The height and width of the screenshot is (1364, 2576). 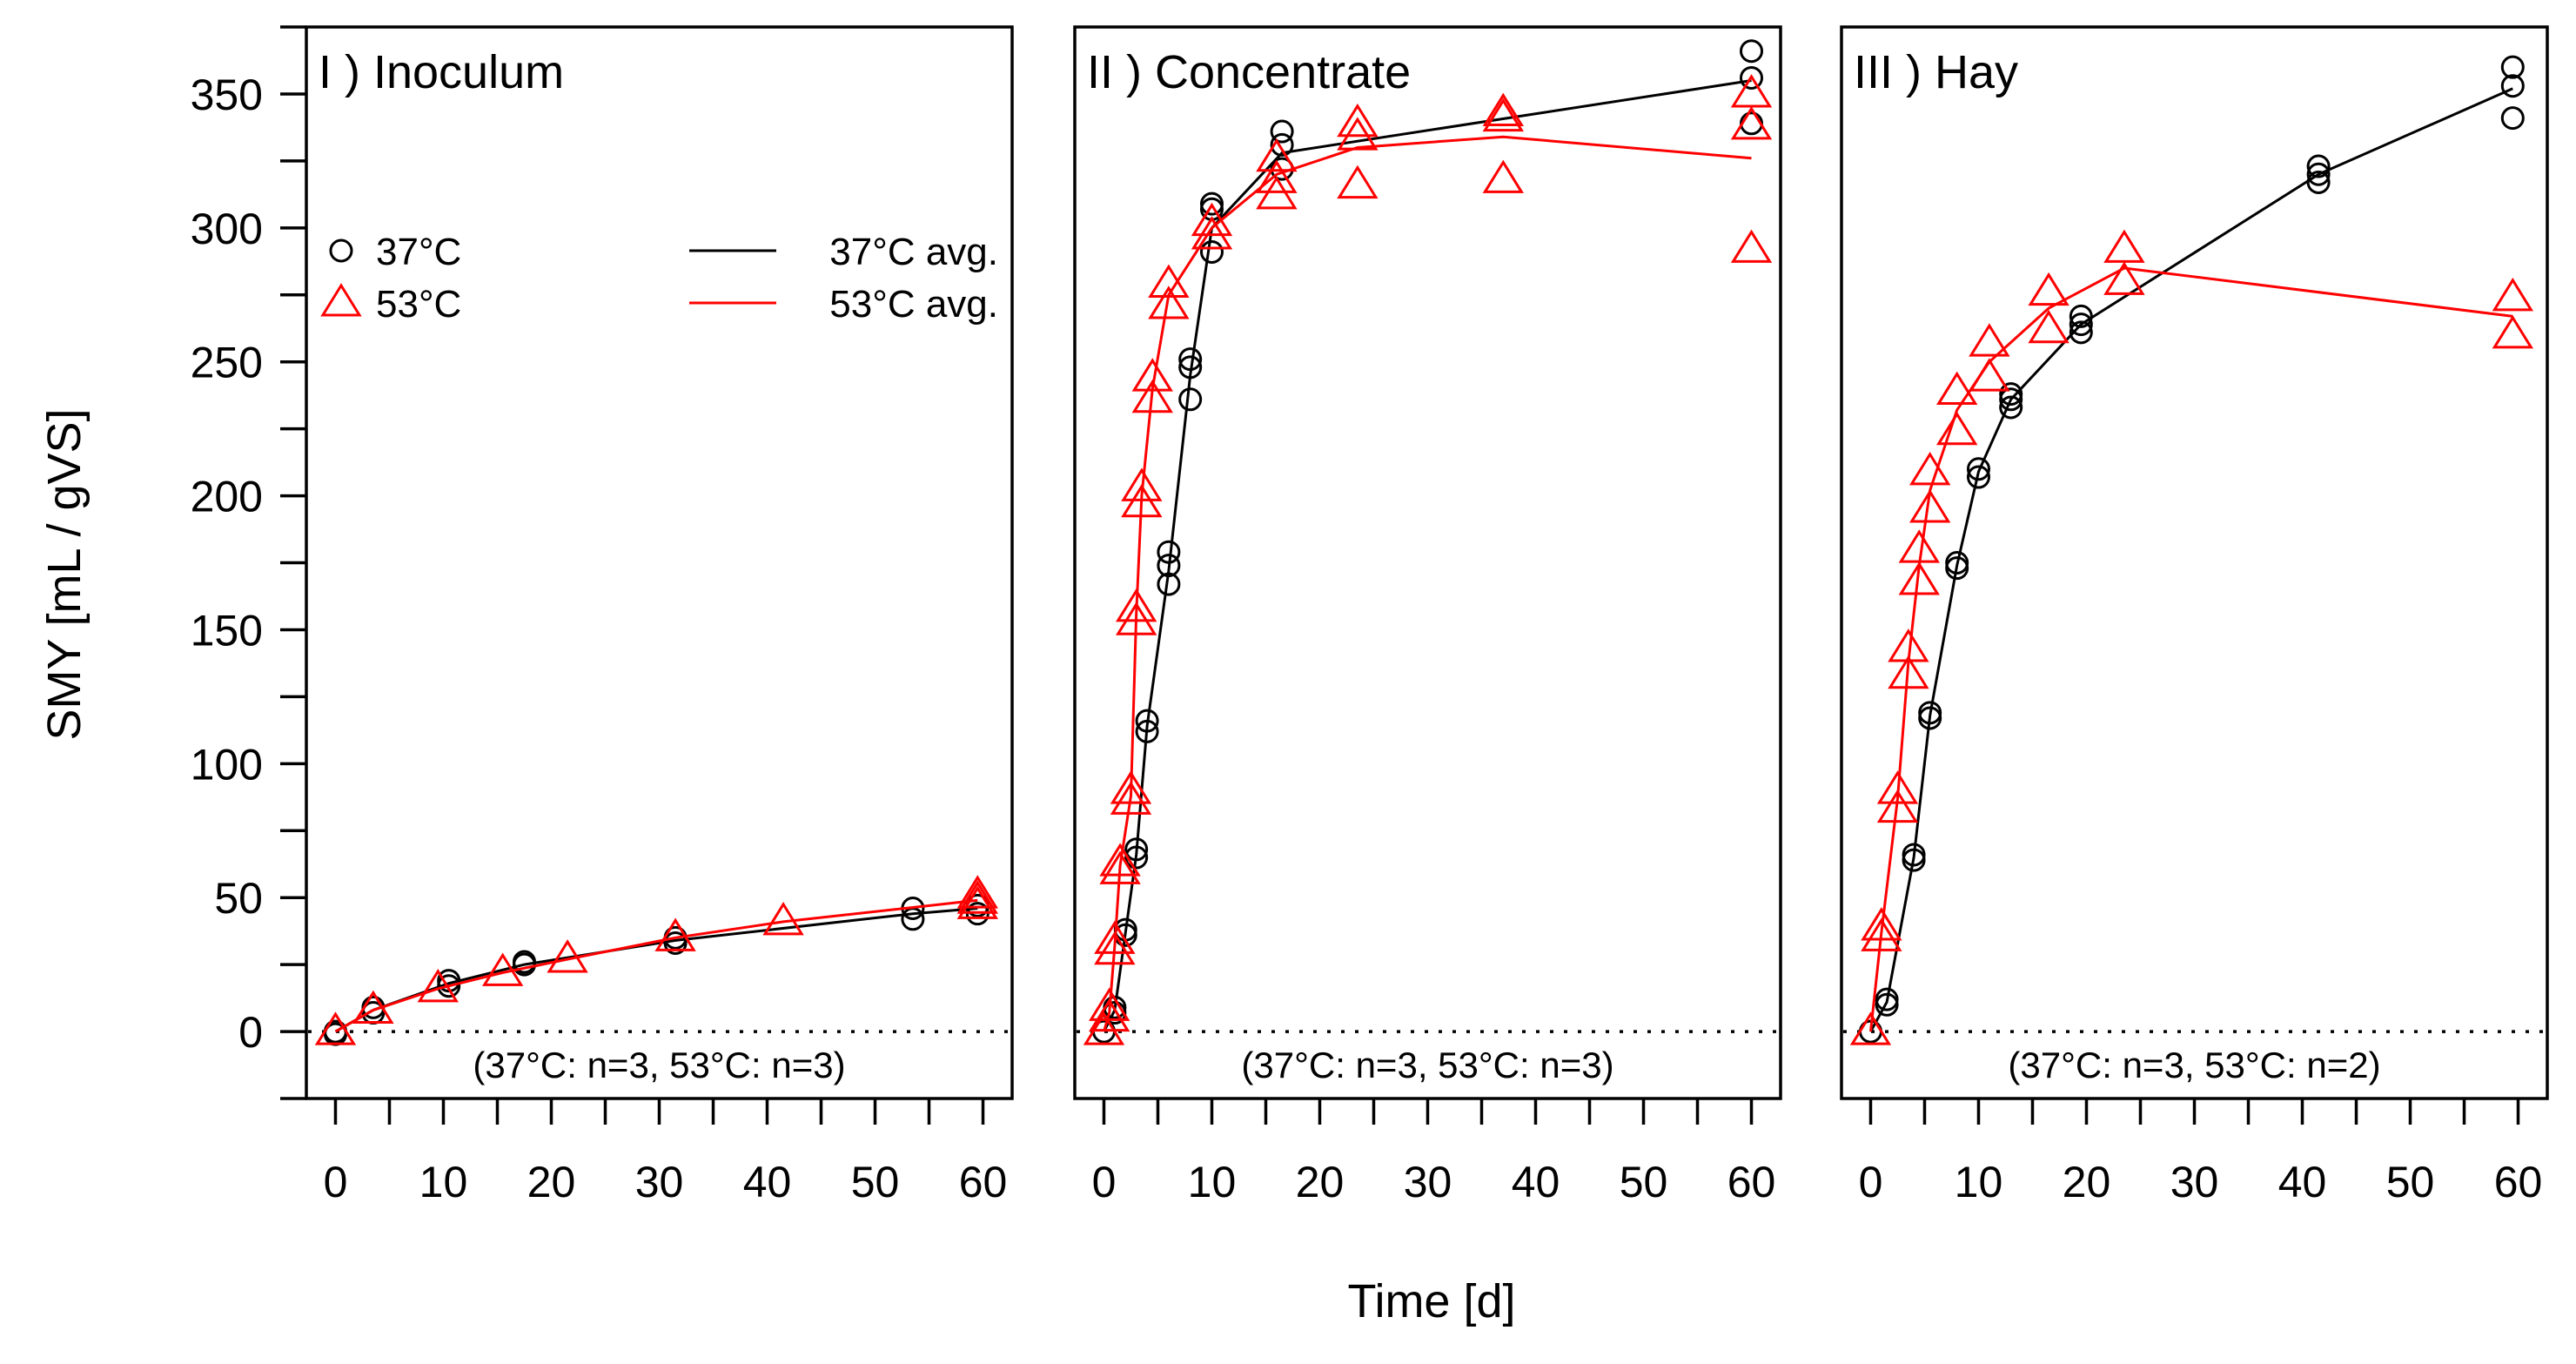 I want to click on y-axis: 0 50 100 150 200 250 300 350, so click(x=248, y=562).